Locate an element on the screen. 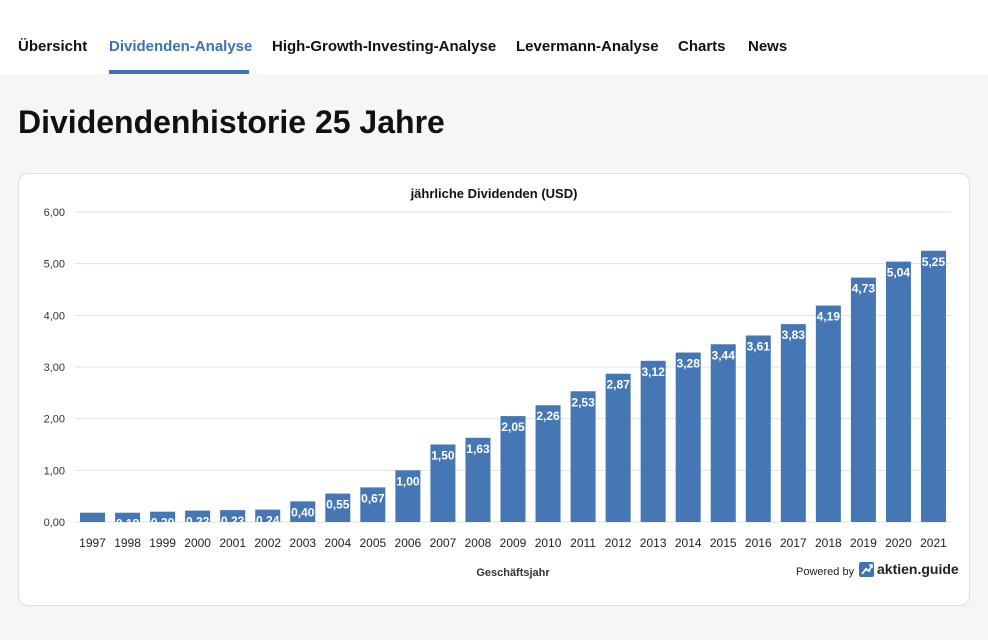 The image size is (988, 640). bar-2009 is located at coordinates (513, 469).